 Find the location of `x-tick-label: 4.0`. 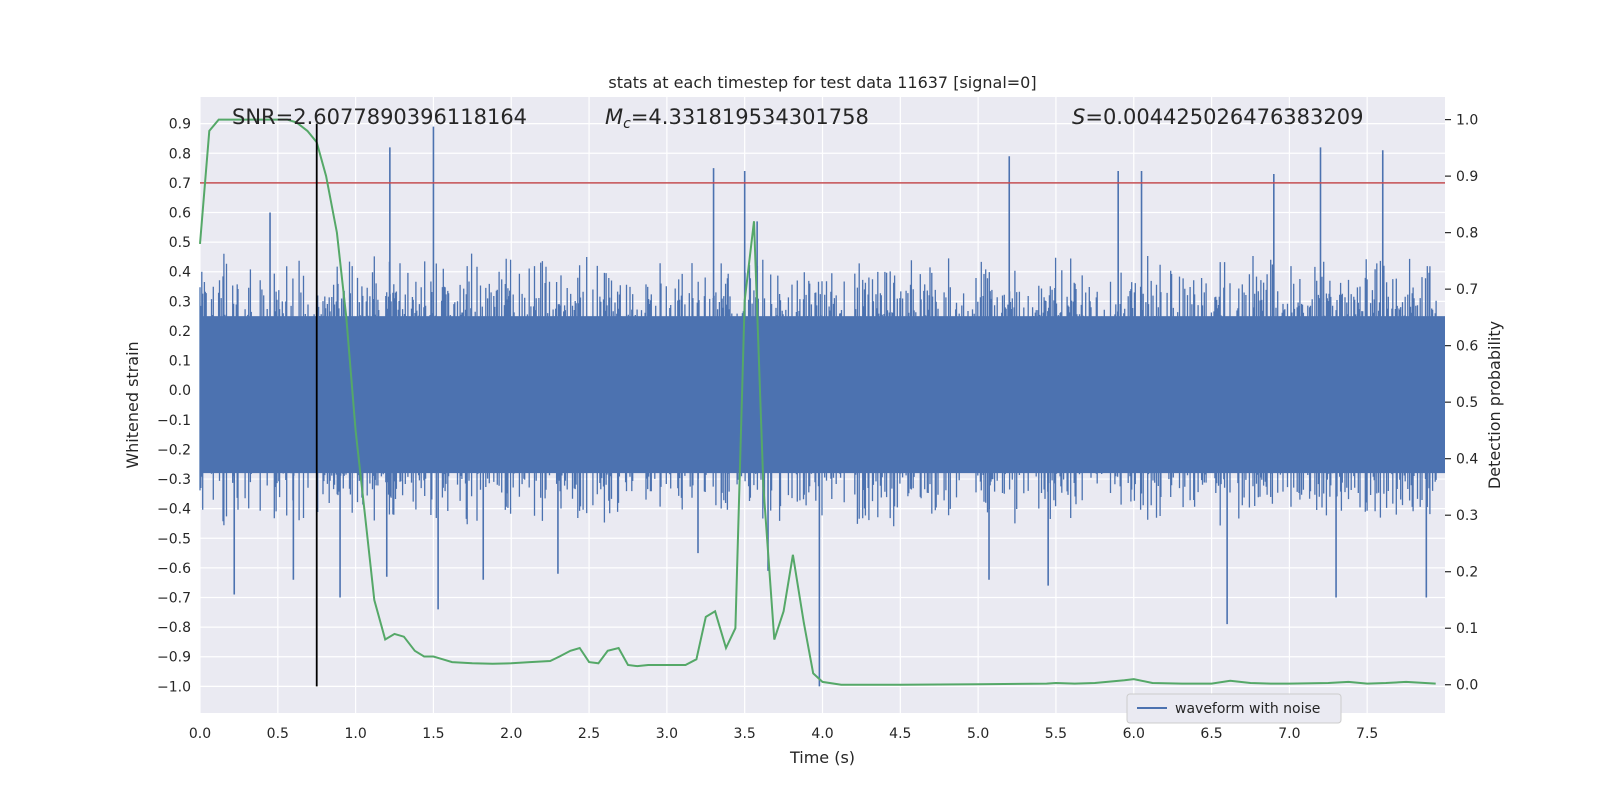

x-tick-label: 4.0 is located at coordinates (822, 734).